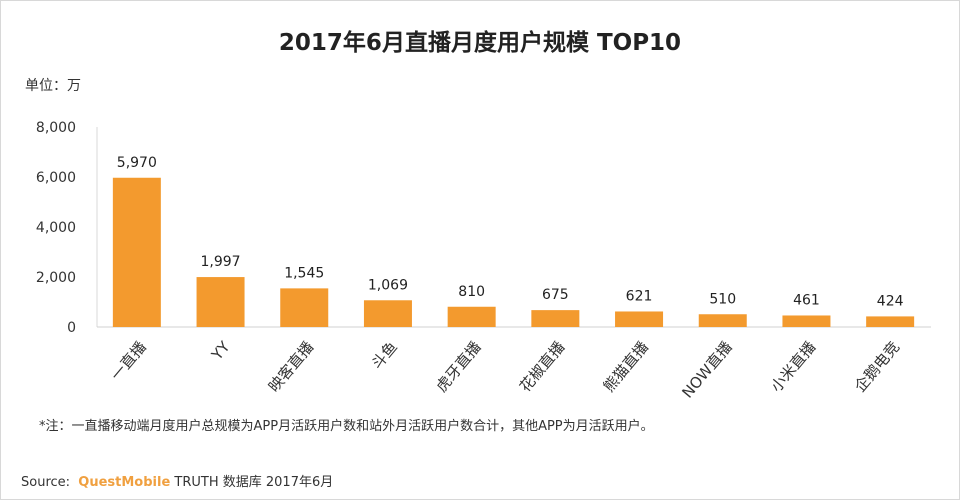 This screenshot has width=960, height=500. What do you see at coordinates (304, 273) in the screenshot?
I see `data-label: 1,545` at bounding box center [304, 273].